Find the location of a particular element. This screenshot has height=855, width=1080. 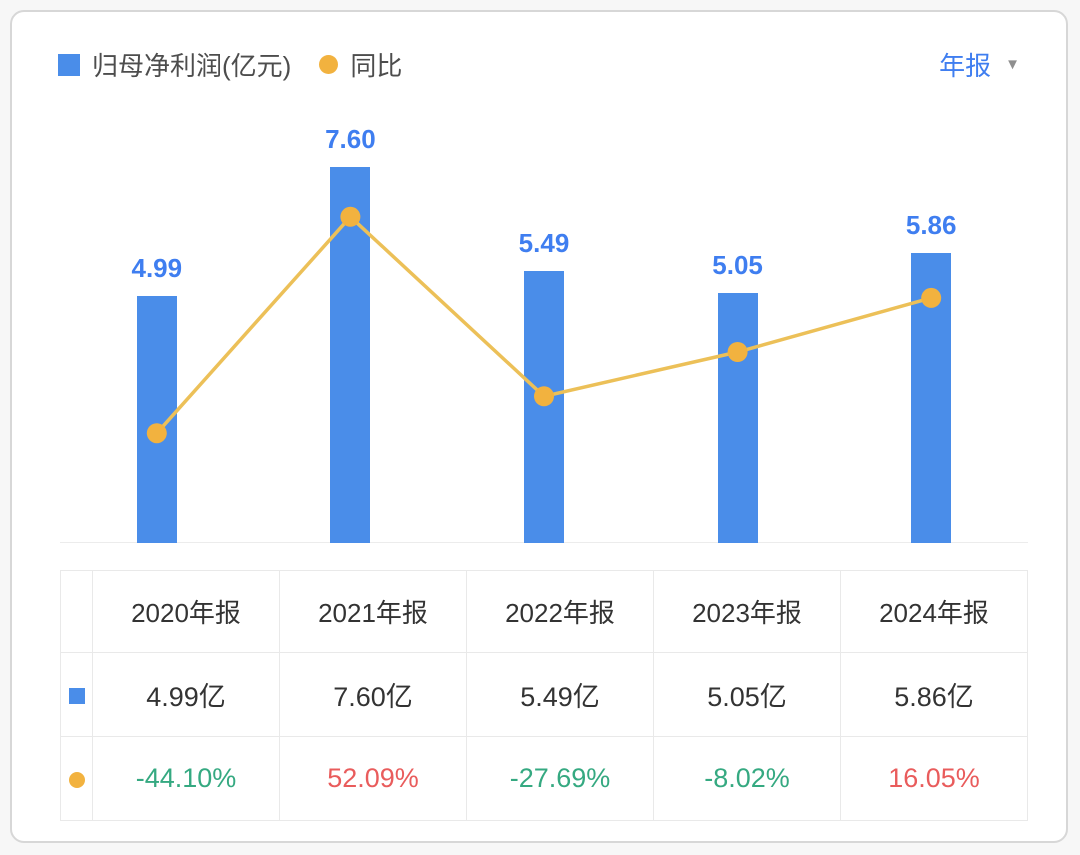

table-profit-row: 4.99亿 7.60亿 5.49亿 5.05亿 5.86亿 is located at coordinates (544, 694).